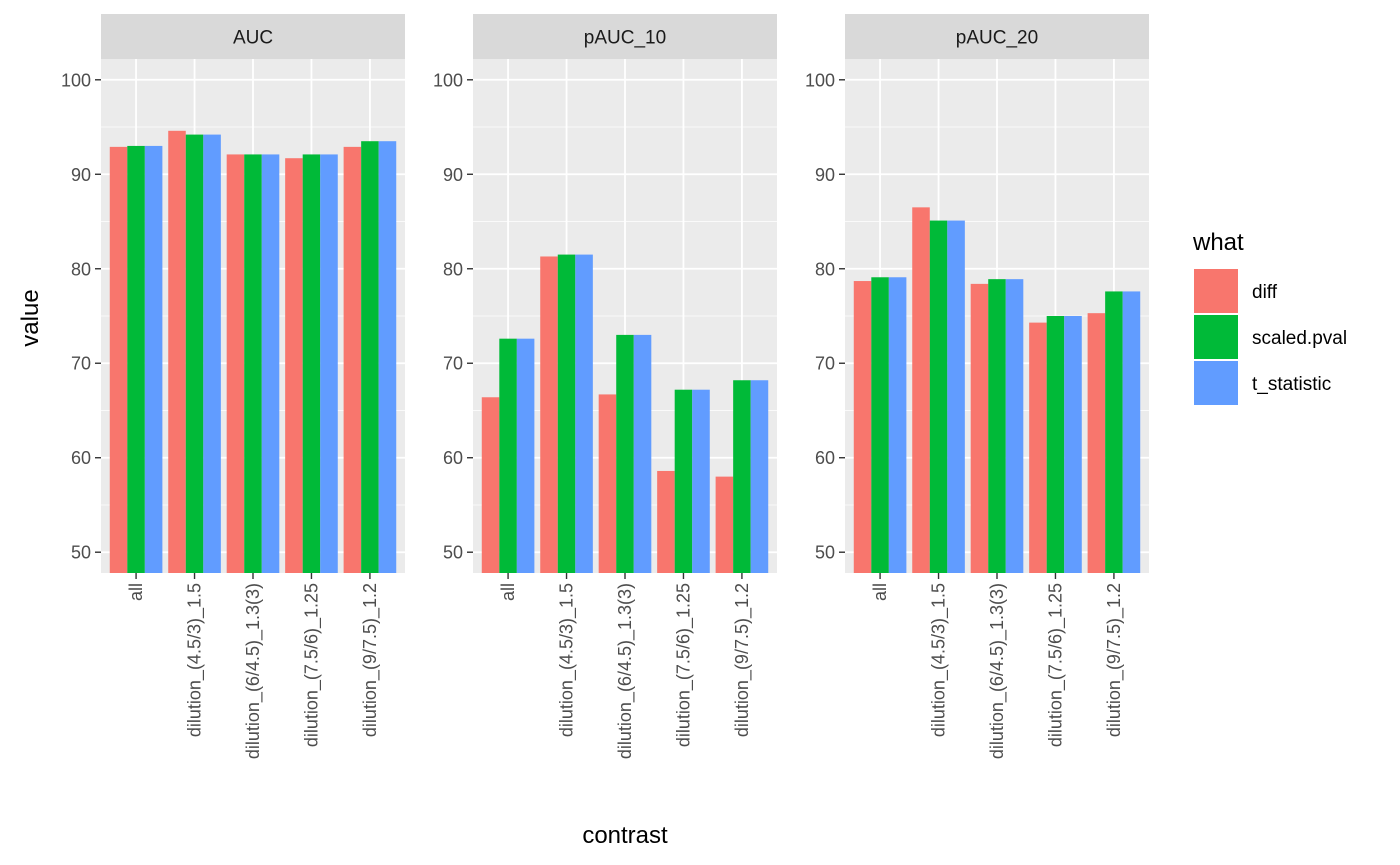  Describe the element at coordinates (625, 835) in the screenshot. I see `x-axis-title: contrast` at that location.